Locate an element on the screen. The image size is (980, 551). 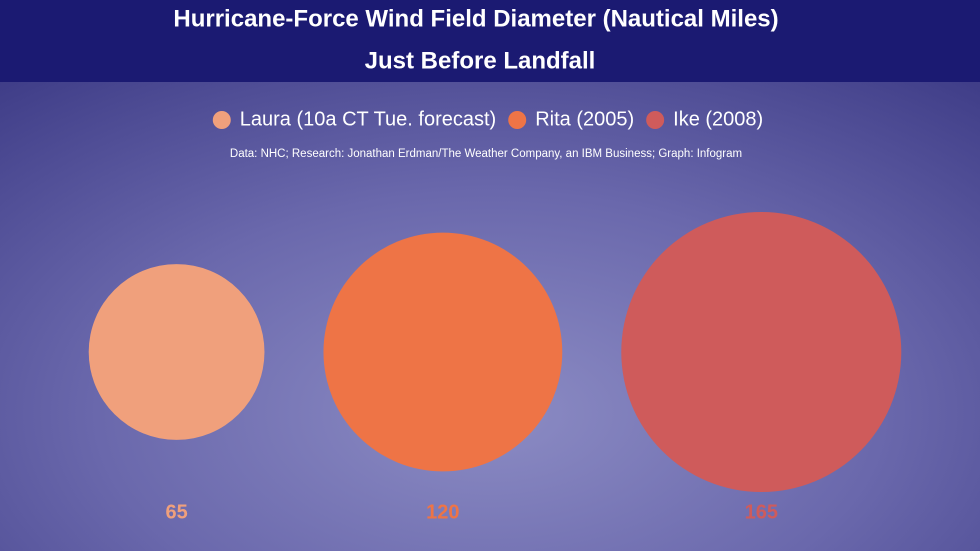
value-label: 165 is located at coordinates (761, 512).